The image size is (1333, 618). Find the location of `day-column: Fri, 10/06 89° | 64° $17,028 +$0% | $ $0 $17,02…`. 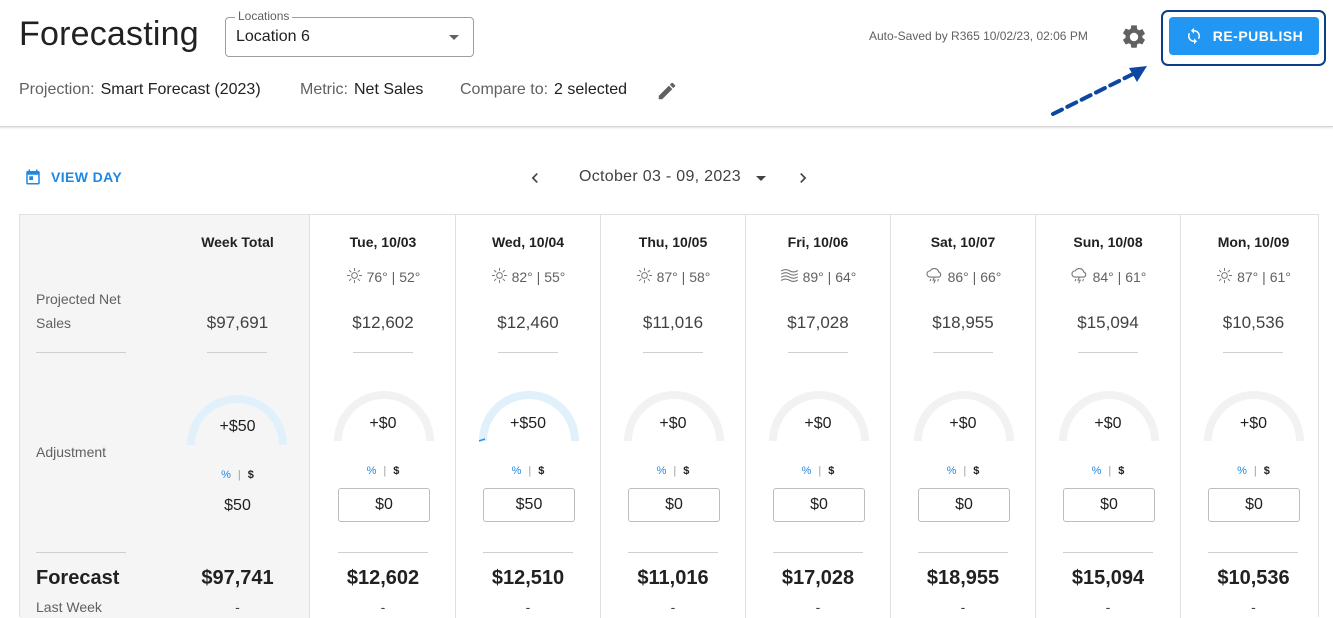

day-column: Fri, 10/06 89° | 64° $17,028 +$0% | $ $0 $17,02… is located at coordinates (818, 416).